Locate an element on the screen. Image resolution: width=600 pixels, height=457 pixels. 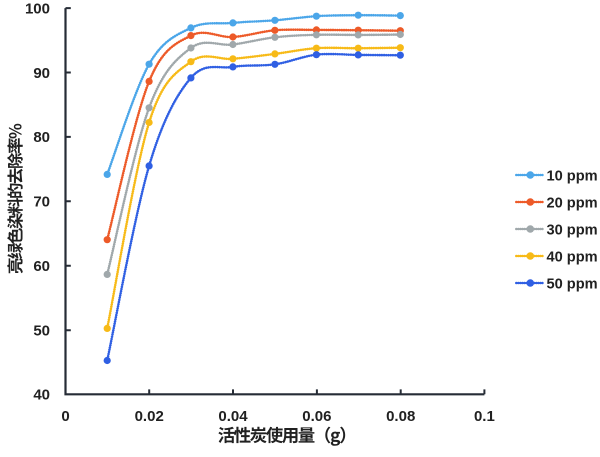
svg-text: 40 ppm is located at coordinates (572, 257).